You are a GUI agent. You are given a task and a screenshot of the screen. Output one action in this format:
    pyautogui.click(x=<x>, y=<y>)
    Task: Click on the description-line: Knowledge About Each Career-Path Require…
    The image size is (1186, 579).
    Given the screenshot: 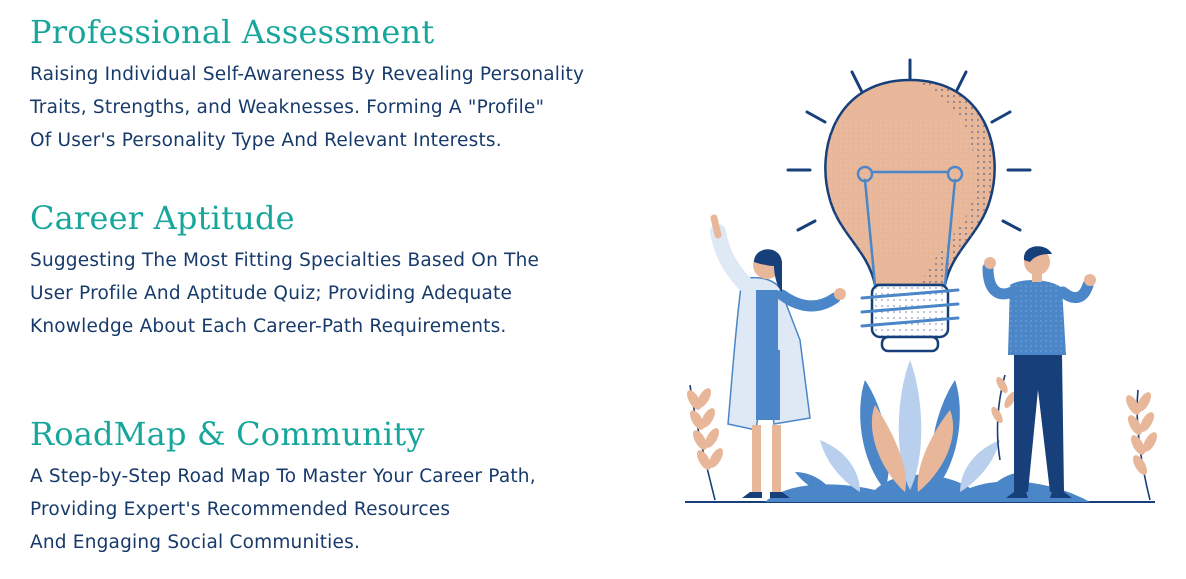 What is the action you would take?
    pyautogui.click(x=268, y=326)
    